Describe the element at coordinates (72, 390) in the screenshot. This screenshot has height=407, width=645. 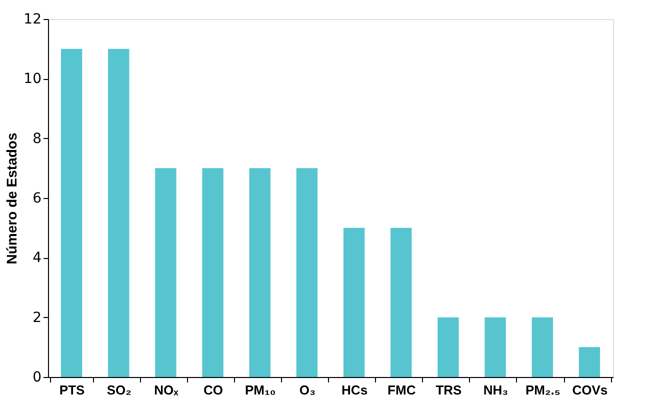
I see `x-tick-label: PTS` at that location.